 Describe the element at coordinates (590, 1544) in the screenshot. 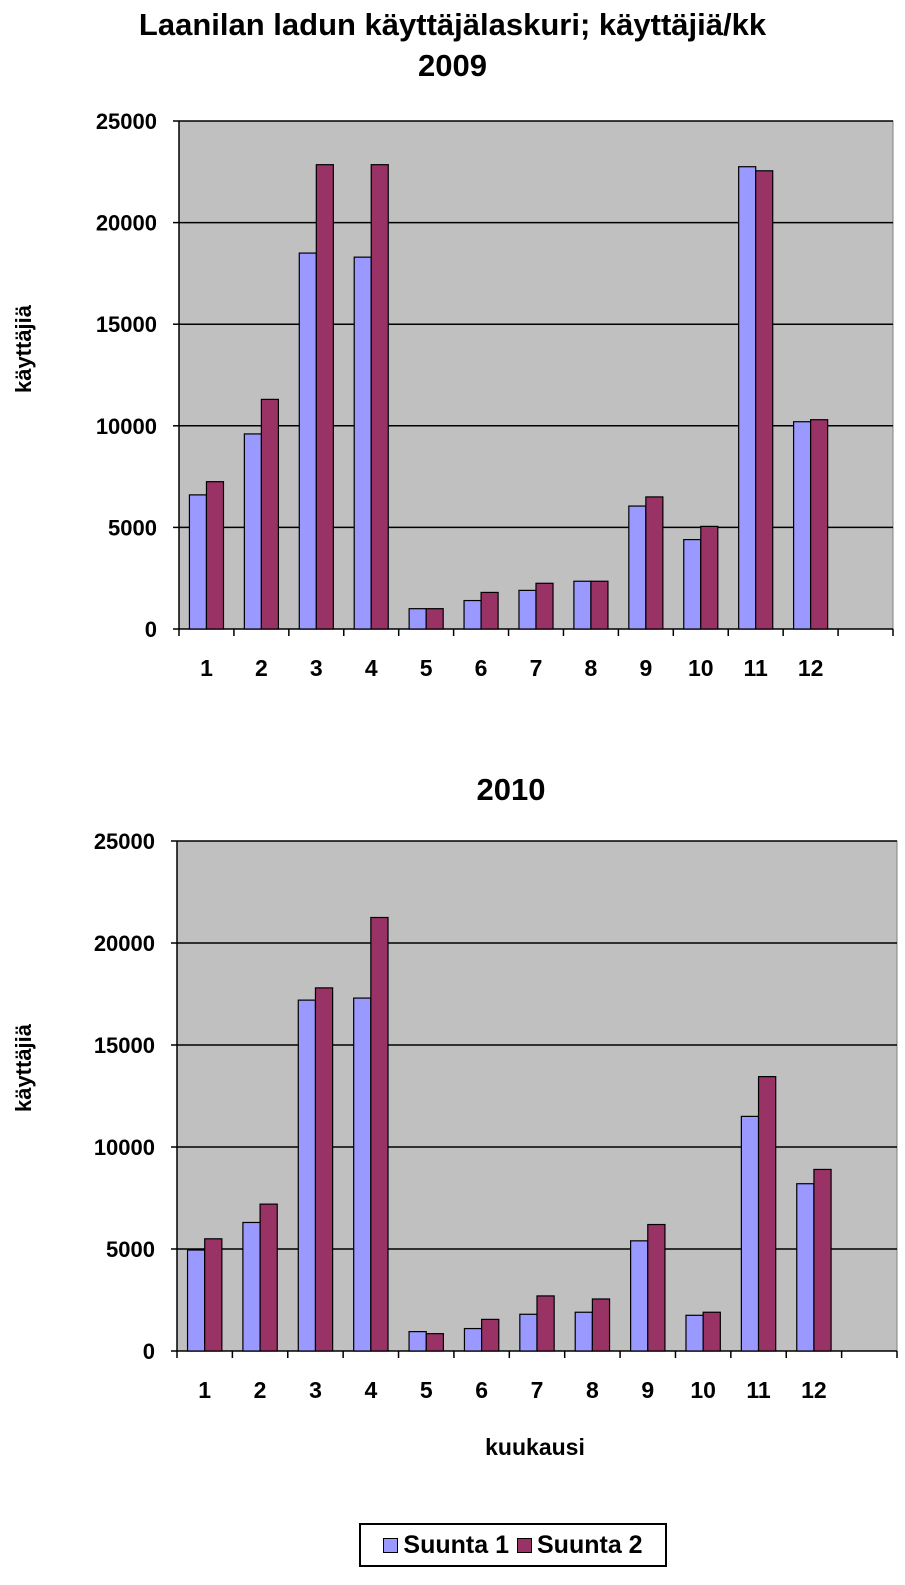

I see `legend-label-suunta-2: Suunta 2` at that location.